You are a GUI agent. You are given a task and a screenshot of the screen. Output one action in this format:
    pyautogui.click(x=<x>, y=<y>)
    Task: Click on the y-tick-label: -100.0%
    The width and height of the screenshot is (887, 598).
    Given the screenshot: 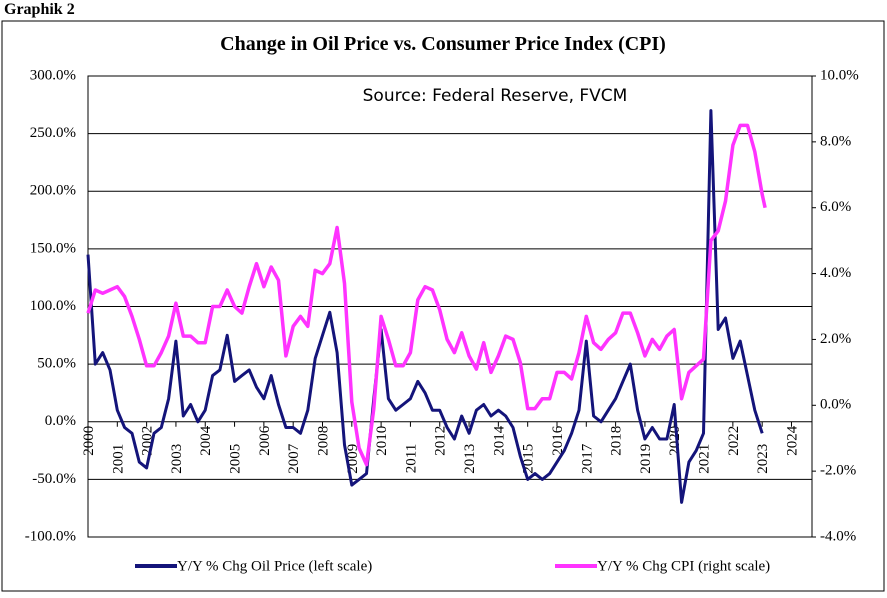 What is the action you would take?
    pyautogui.click(x=50, y=536)
    